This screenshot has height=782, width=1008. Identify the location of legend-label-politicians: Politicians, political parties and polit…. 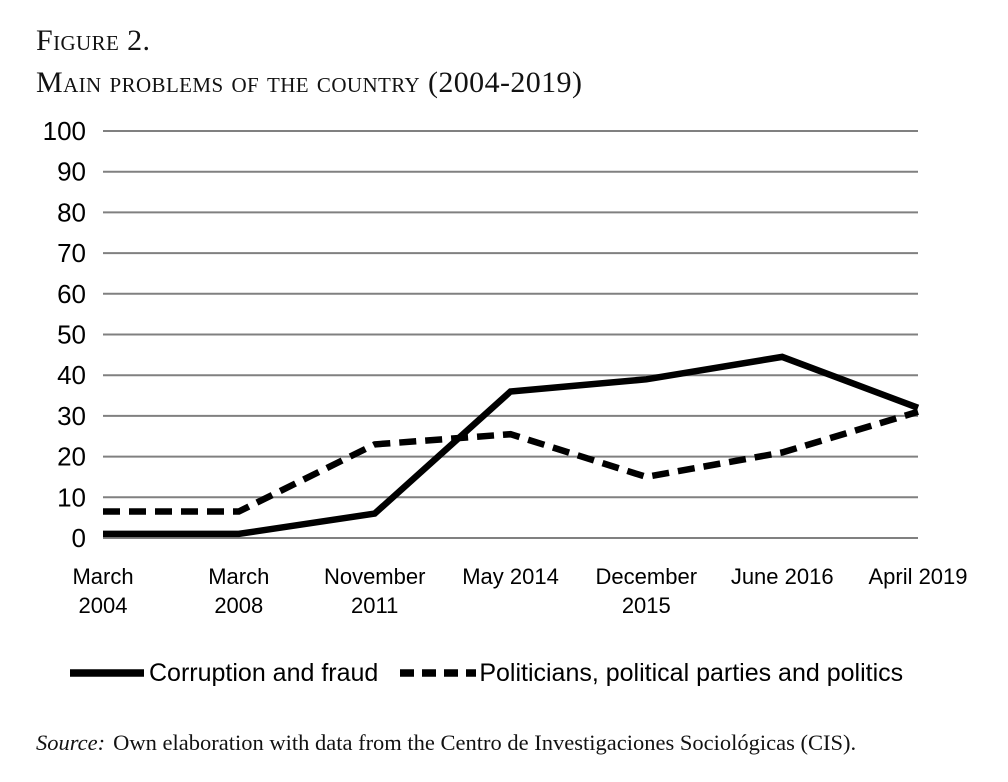
(691, 673).